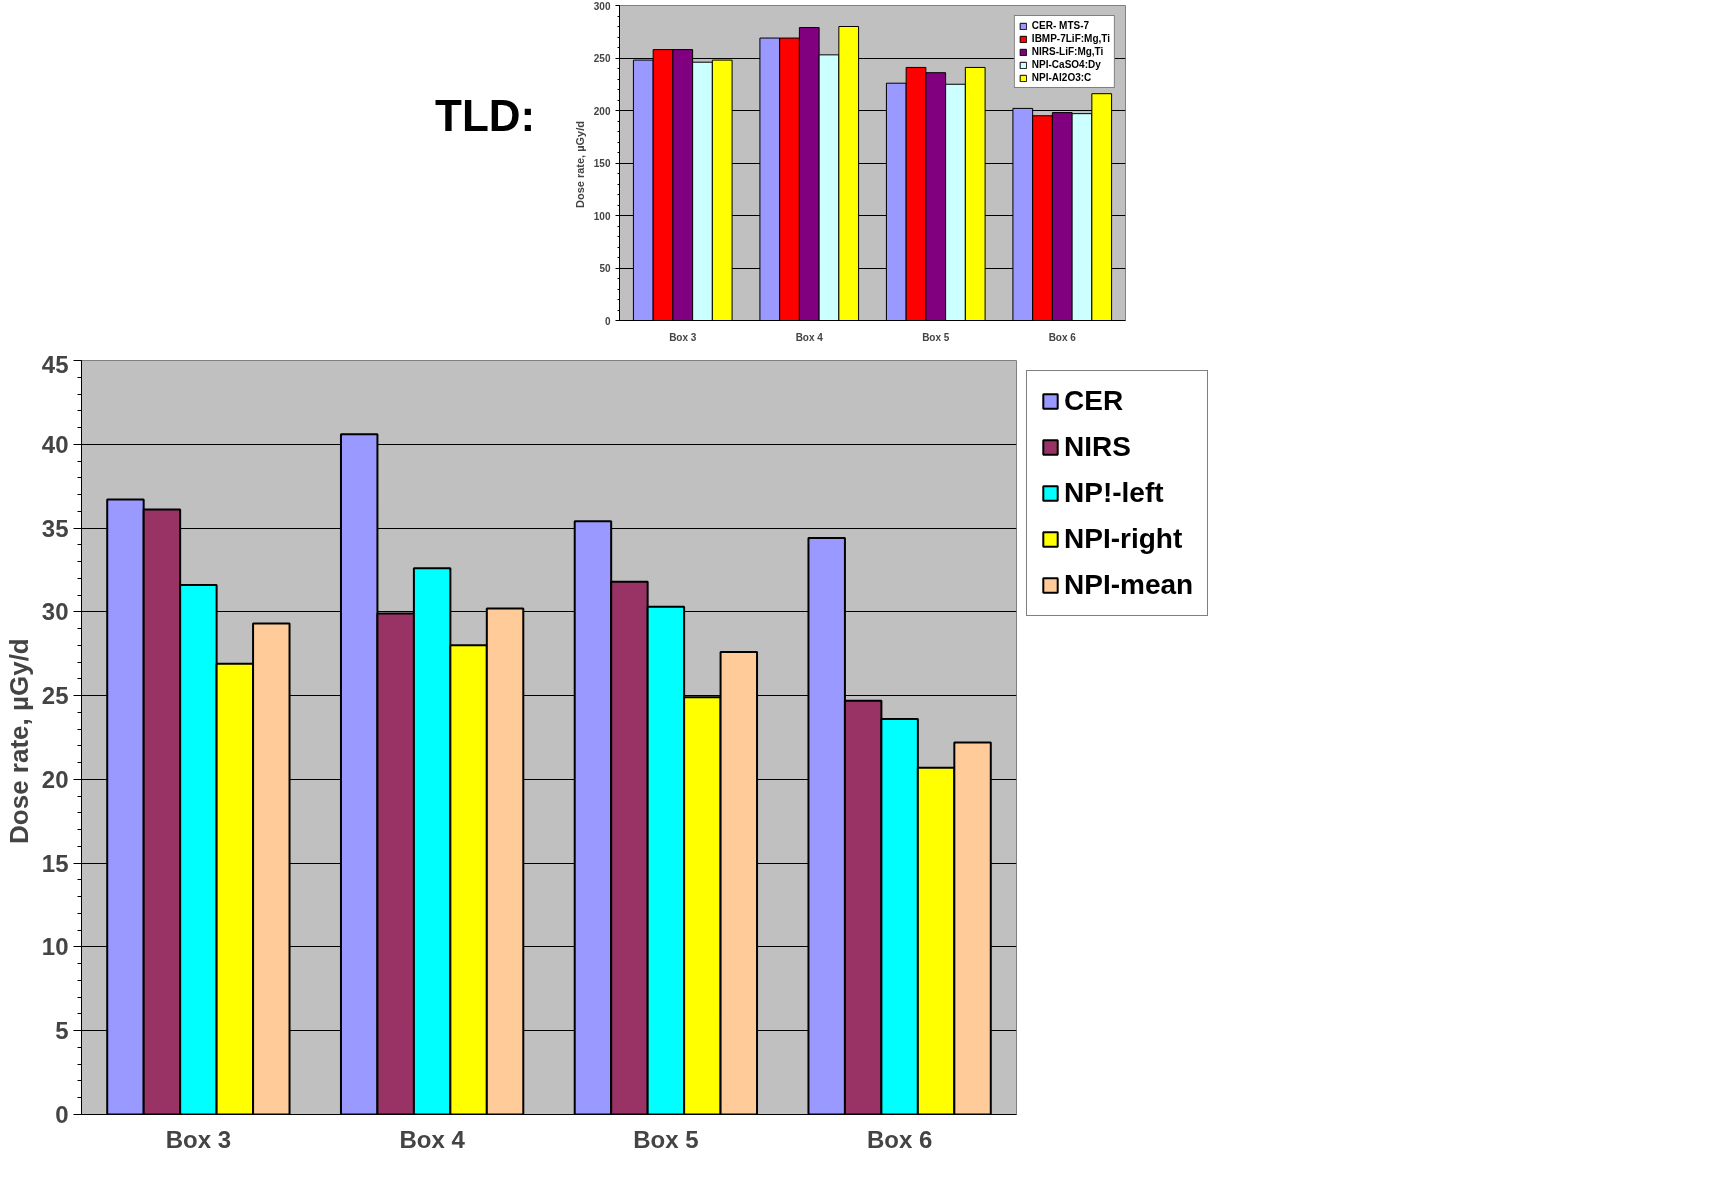  I want to click on y-tick-label: 15, so click(55, 863).